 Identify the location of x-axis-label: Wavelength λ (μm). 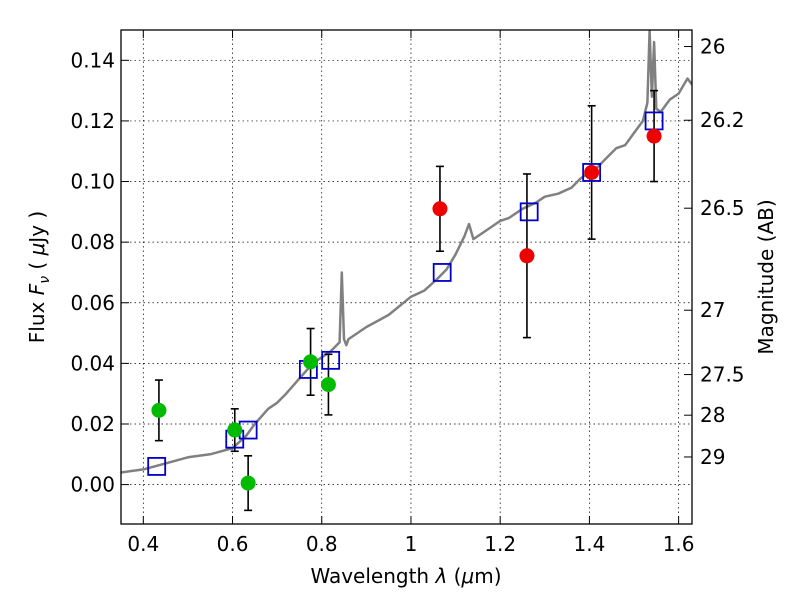
(405, 576).